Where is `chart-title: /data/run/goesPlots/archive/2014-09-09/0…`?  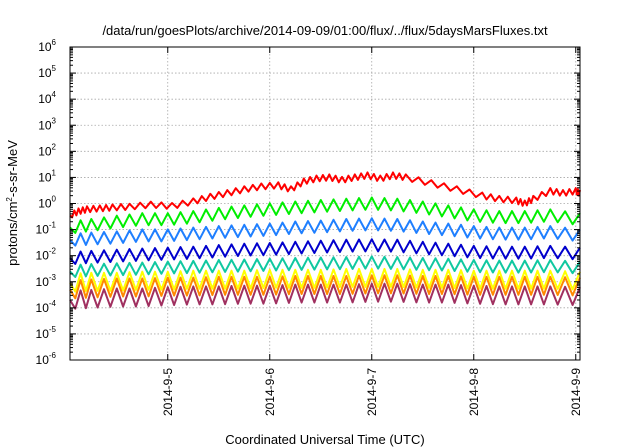
chart-title: /data/run/goesPlots/archive/2014-09-09/0… is located at coordinates (325, 30).